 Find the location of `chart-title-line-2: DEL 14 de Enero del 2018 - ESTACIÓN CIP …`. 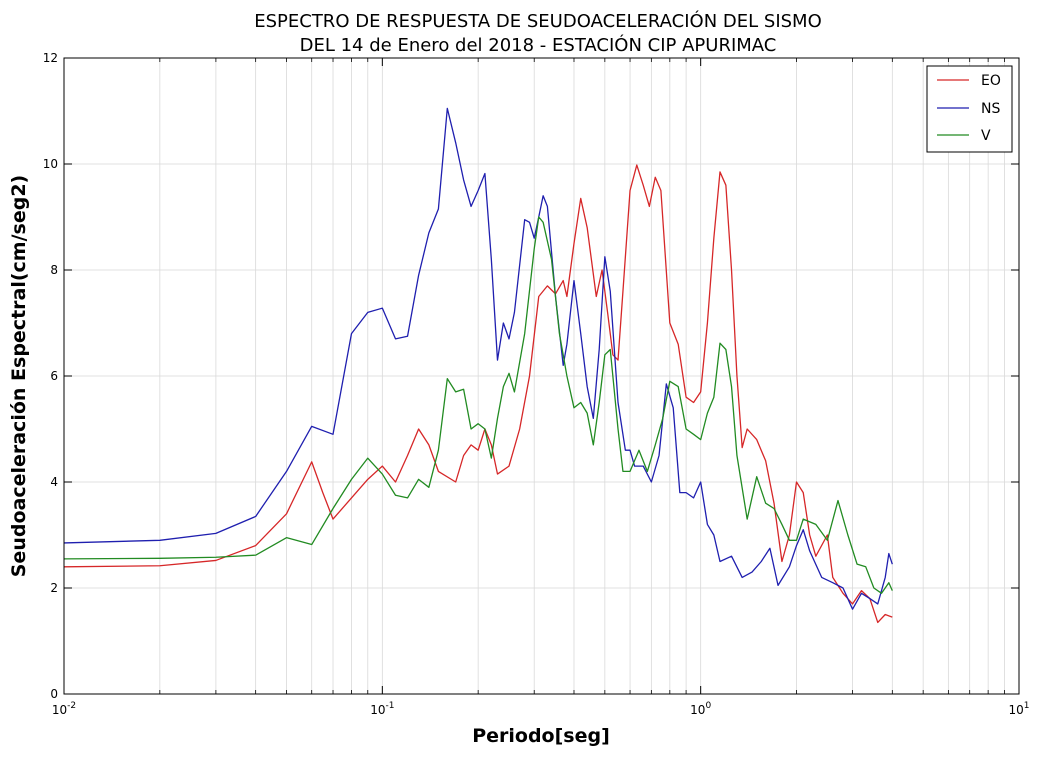

chart-title-line-2: DEL 14 de Enero del 2018 - ESTACIÓN CIP … is located at coordinates (538, 45).